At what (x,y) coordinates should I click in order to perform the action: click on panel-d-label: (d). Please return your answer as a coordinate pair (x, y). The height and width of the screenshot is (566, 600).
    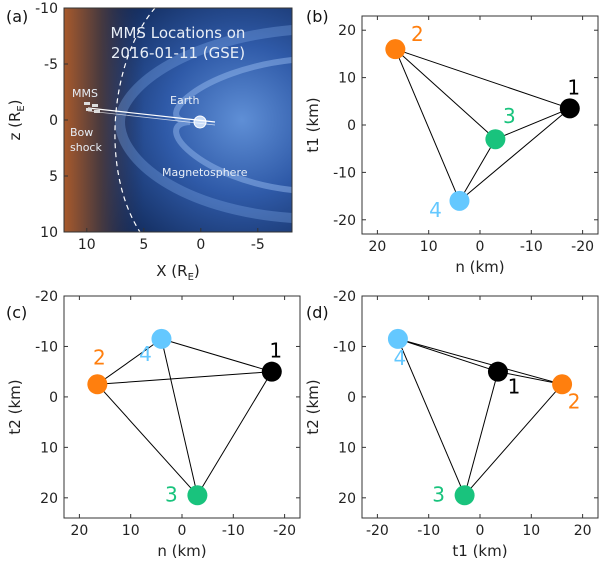
    Looking at the image, I should click on (317, 312).